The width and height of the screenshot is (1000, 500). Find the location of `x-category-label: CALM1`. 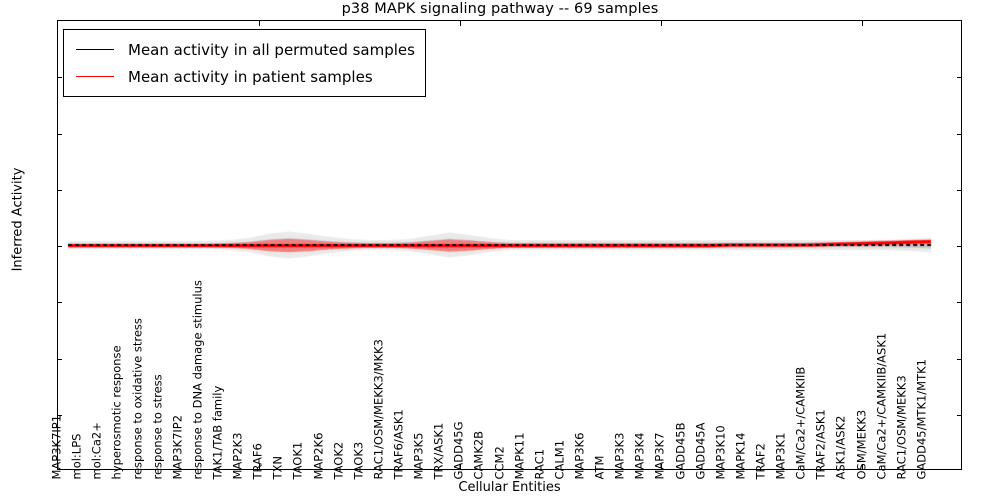

x-category-label: CALM1 is located at coordinates (559, 459).